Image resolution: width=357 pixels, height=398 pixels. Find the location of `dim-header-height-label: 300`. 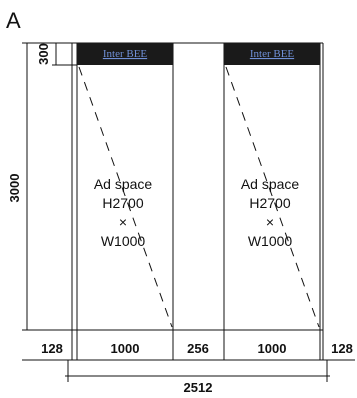

dim-header-height-label: 300 is located at coordinates (43, 54).